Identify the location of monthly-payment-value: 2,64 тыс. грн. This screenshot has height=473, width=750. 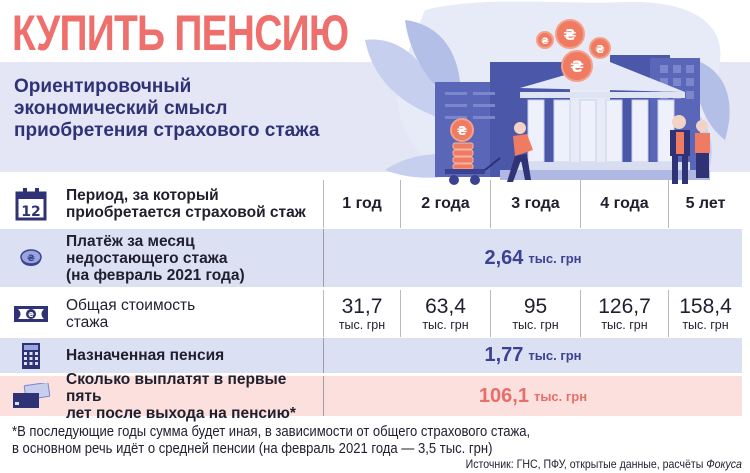
(532, 258).